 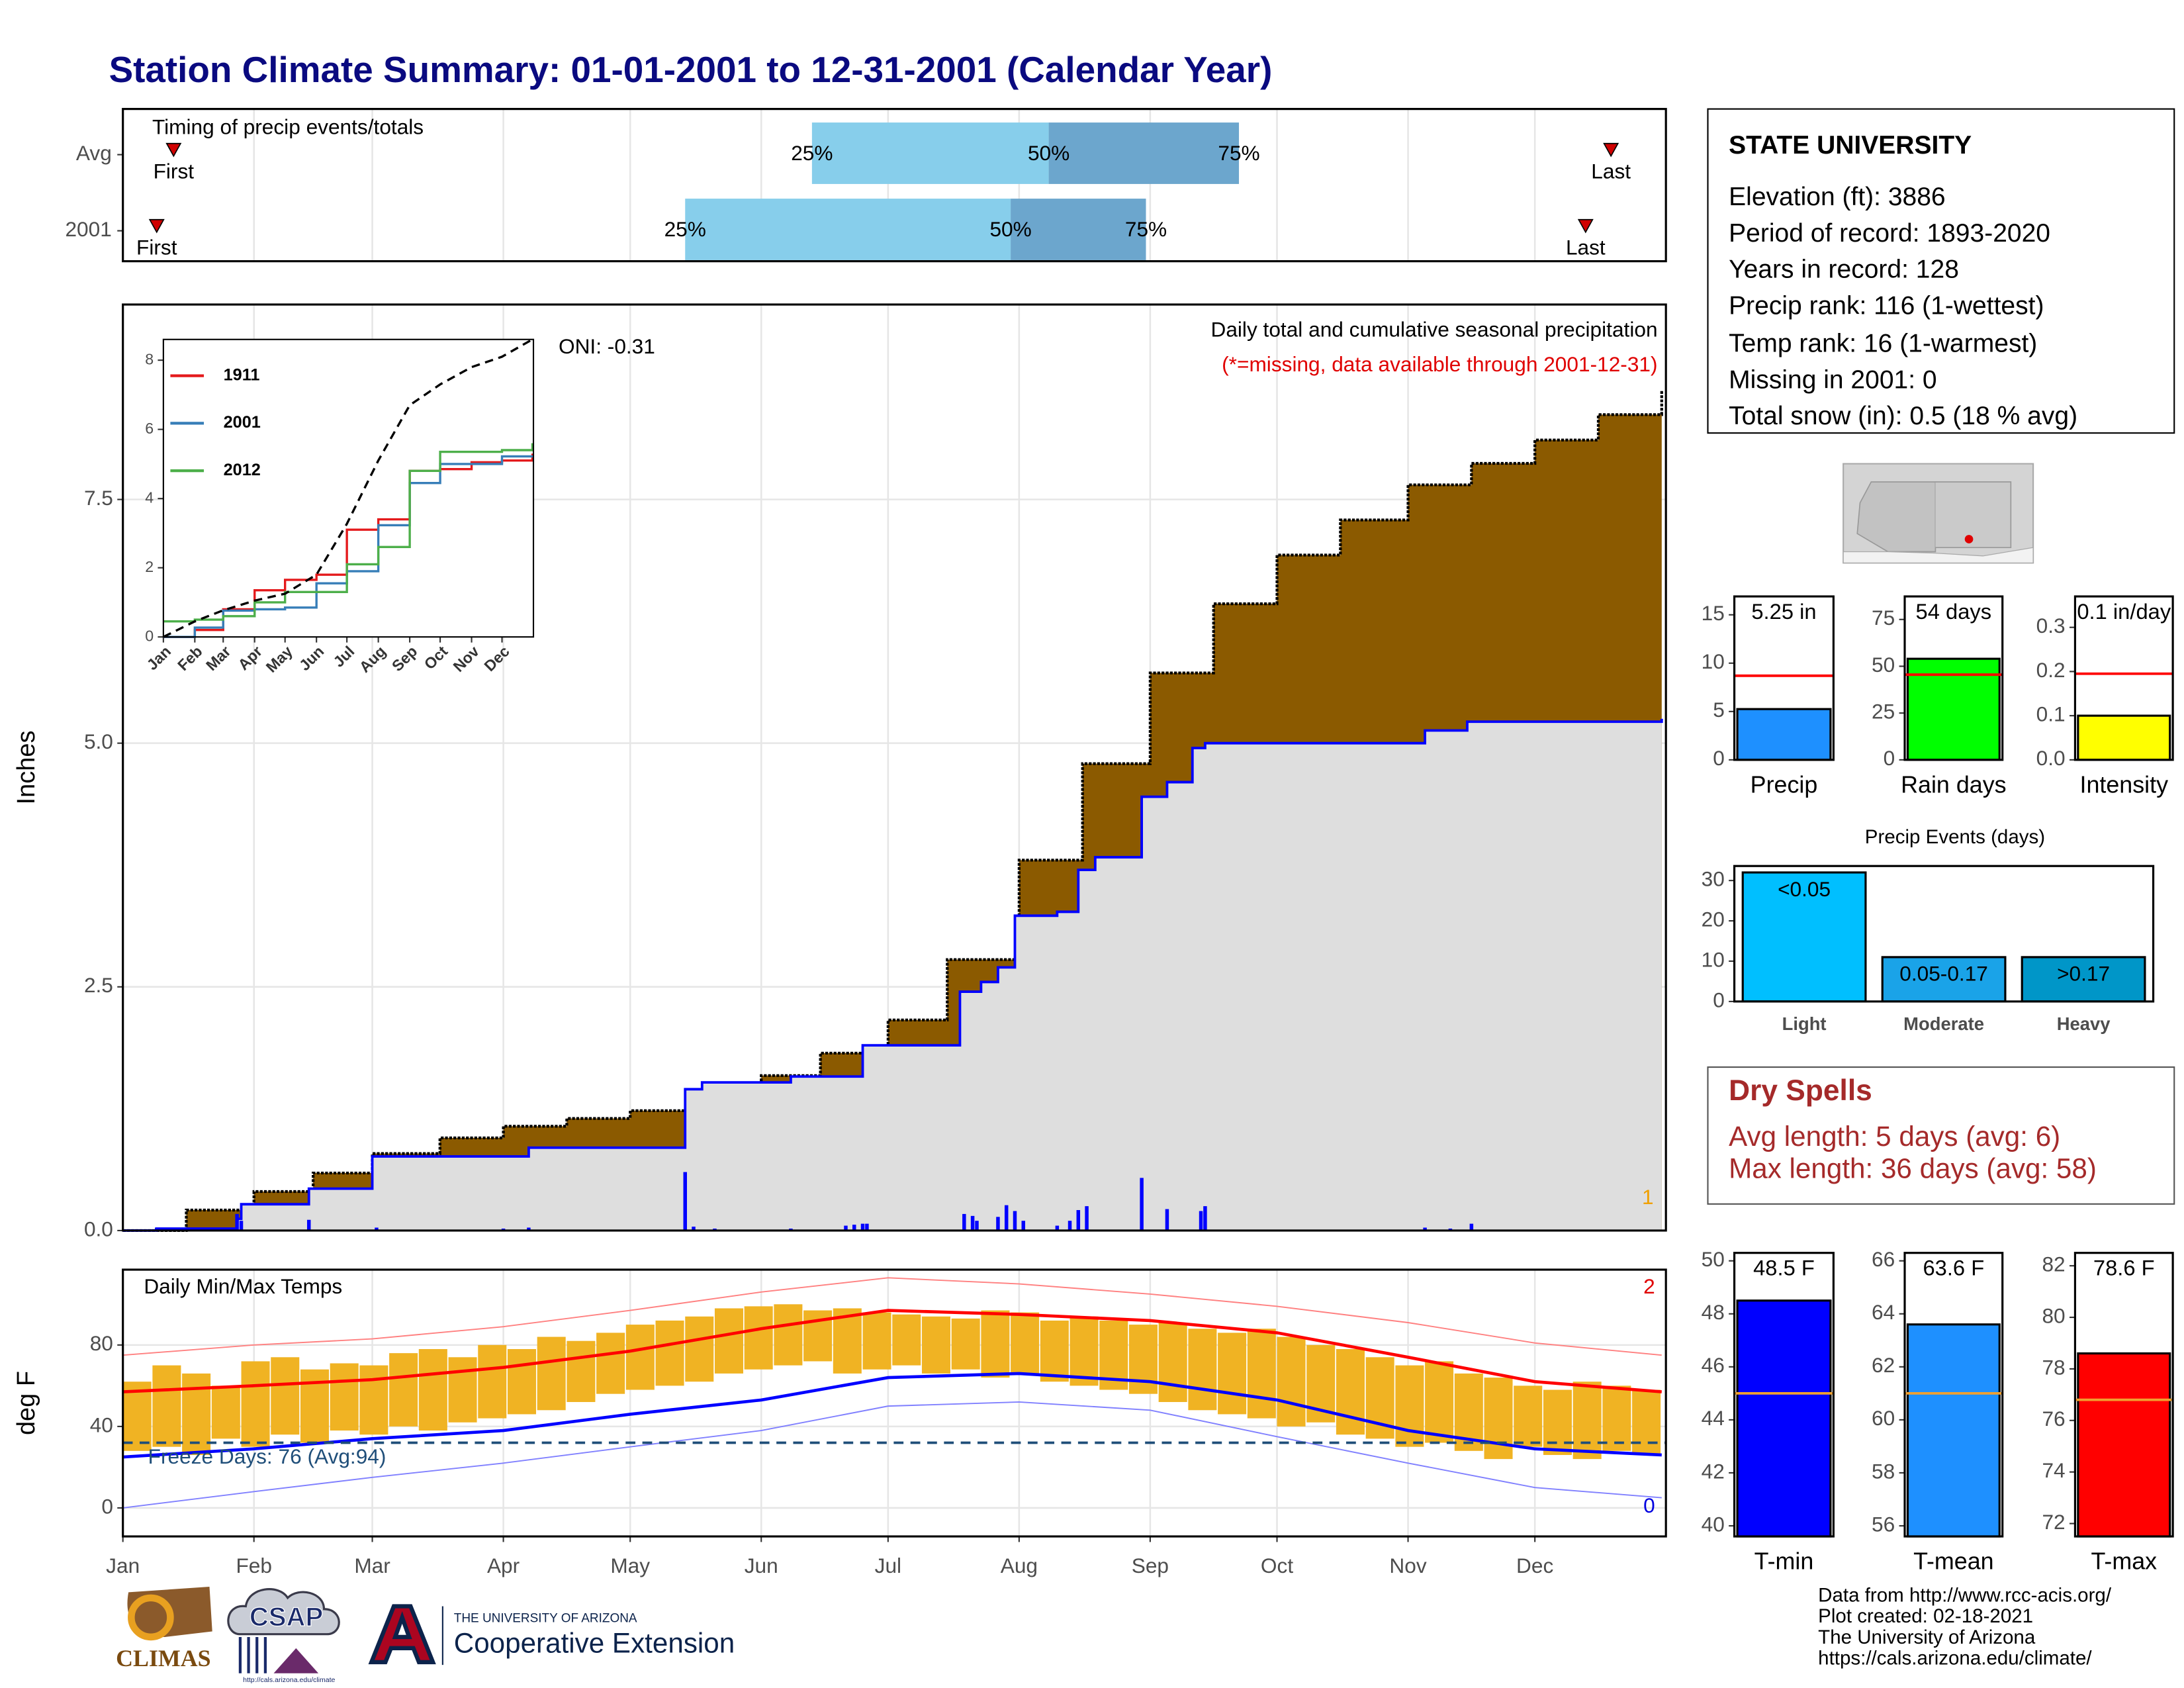 I want to click on csap-url: http://cals.arizona.edu/climate, so click(x=289, y=1680).